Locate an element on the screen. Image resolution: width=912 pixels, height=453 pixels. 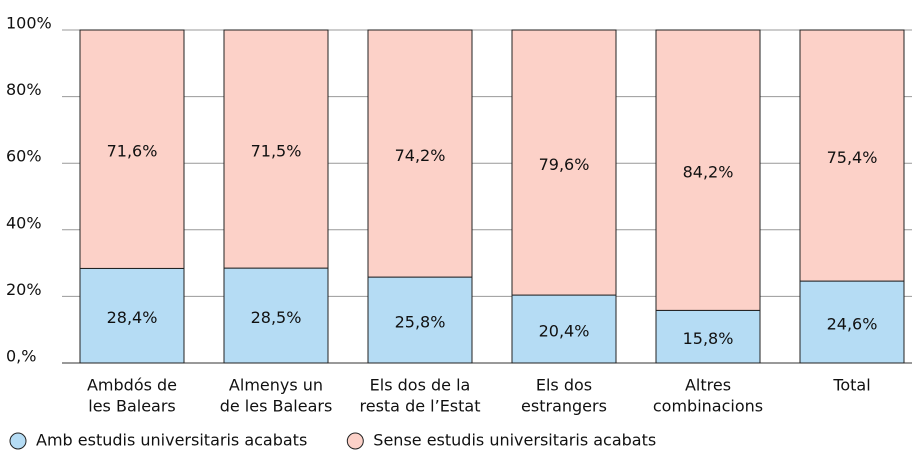
y-tick-label: 80% is located at coordinates (24, 89).